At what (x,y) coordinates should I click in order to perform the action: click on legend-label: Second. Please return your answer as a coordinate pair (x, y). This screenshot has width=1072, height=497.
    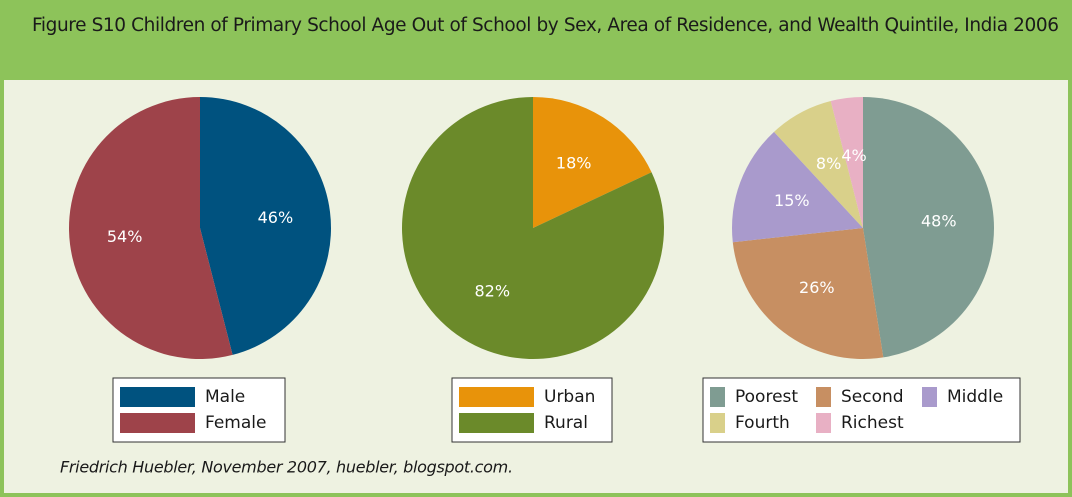
    Looking at the image, I should click on (872, 397).